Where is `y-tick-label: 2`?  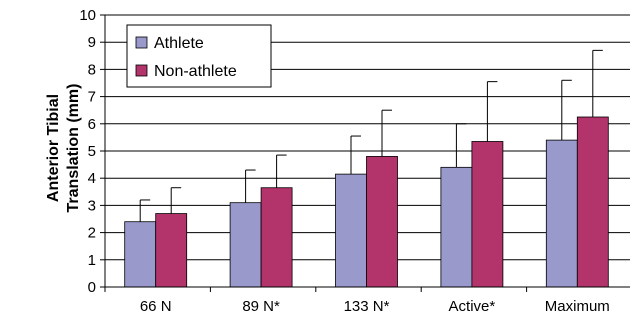
y-tick-label: 2 is located at coordinates (92, 233).